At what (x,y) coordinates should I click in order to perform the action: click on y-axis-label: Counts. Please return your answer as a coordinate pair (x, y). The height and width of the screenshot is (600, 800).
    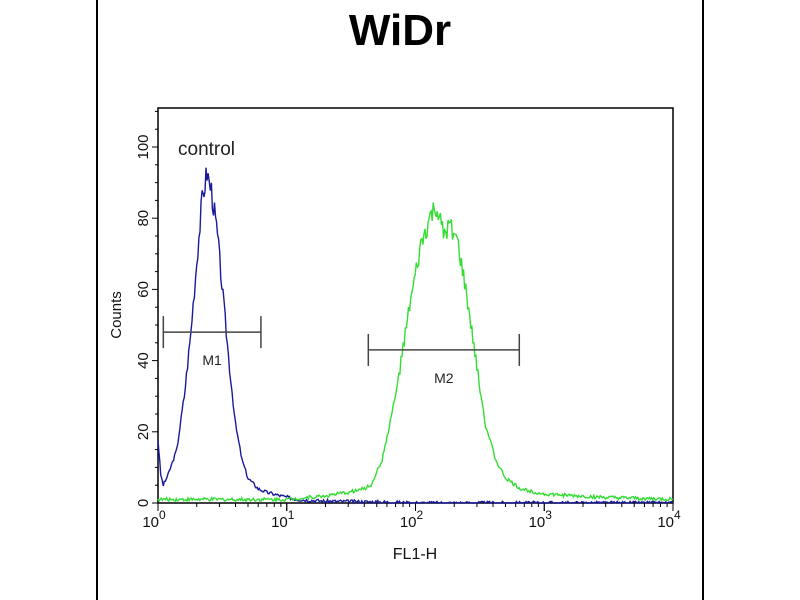
    Looking at the image, I should click on (116, 315).